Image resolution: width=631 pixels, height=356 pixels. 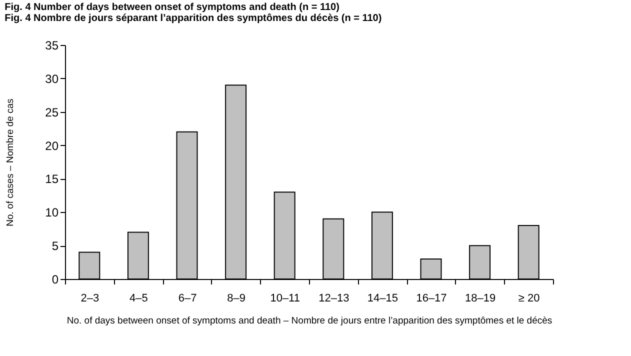 I want to click on x-tick-label: 6–7, so click(x=187, y=298).